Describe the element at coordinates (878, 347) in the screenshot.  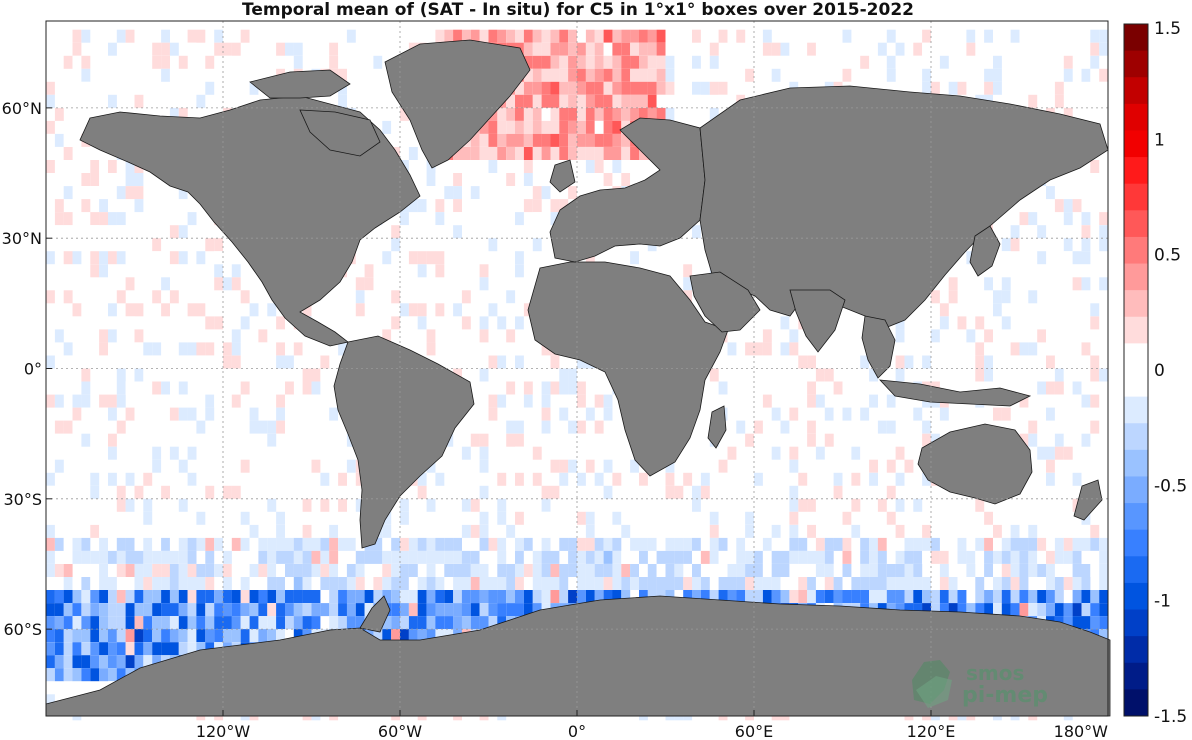
I see `southeast-asia` at that location.